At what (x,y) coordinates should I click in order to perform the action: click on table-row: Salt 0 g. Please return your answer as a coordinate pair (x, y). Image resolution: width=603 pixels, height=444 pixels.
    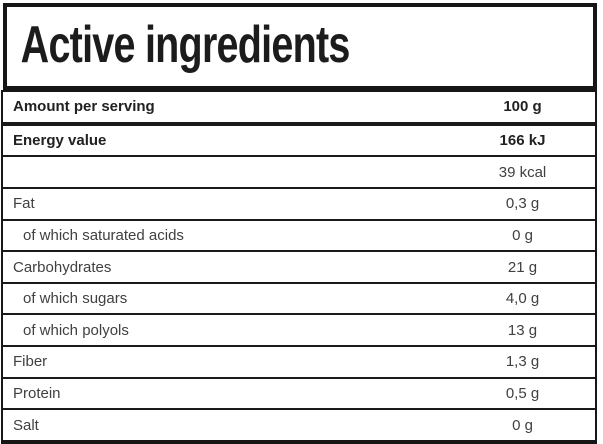
    Looking at the image, I should click on (299, 425).